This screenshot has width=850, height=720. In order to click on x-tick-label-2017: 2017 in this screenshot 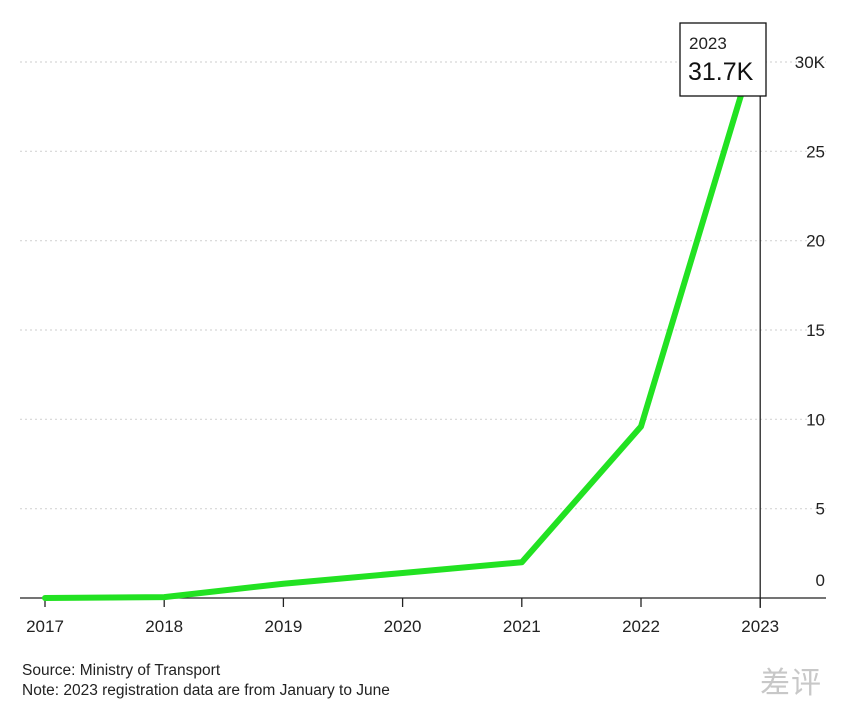, I will do `click(45, 626)`.